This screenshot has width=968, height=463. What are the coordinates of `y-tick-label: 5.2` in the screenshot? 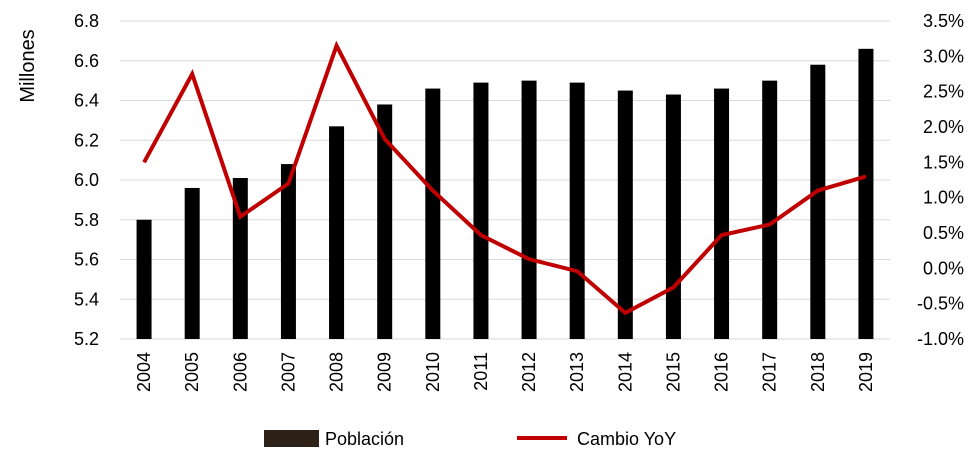 It's located at (86, 339).